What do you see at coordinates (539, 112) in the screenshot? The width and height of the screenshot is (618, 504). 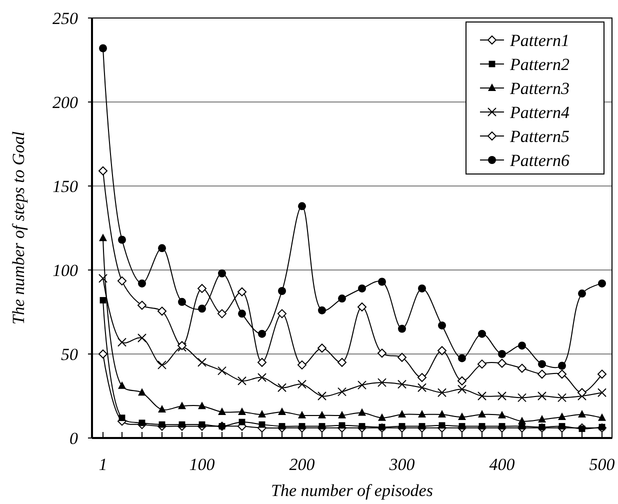 I see `legend-label: Pattern4` at bounding box center [539, 112].